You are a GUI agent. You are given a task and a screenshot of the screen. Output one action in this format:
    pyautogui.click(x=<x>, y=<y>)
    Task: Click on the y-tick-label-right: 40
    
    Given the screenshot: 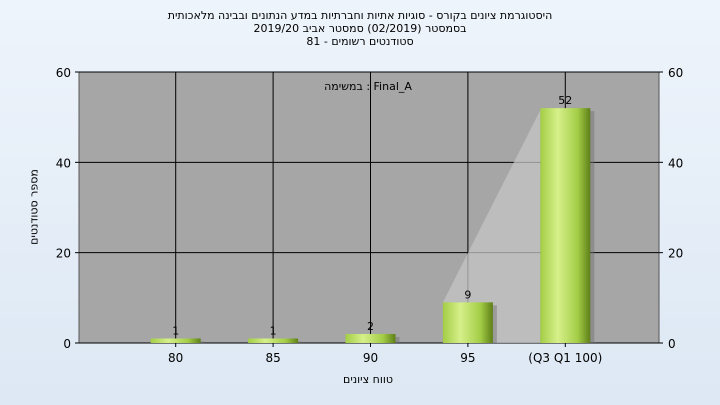 What is the action you would take?
    pyautogui.click(x=675, y=163)
    